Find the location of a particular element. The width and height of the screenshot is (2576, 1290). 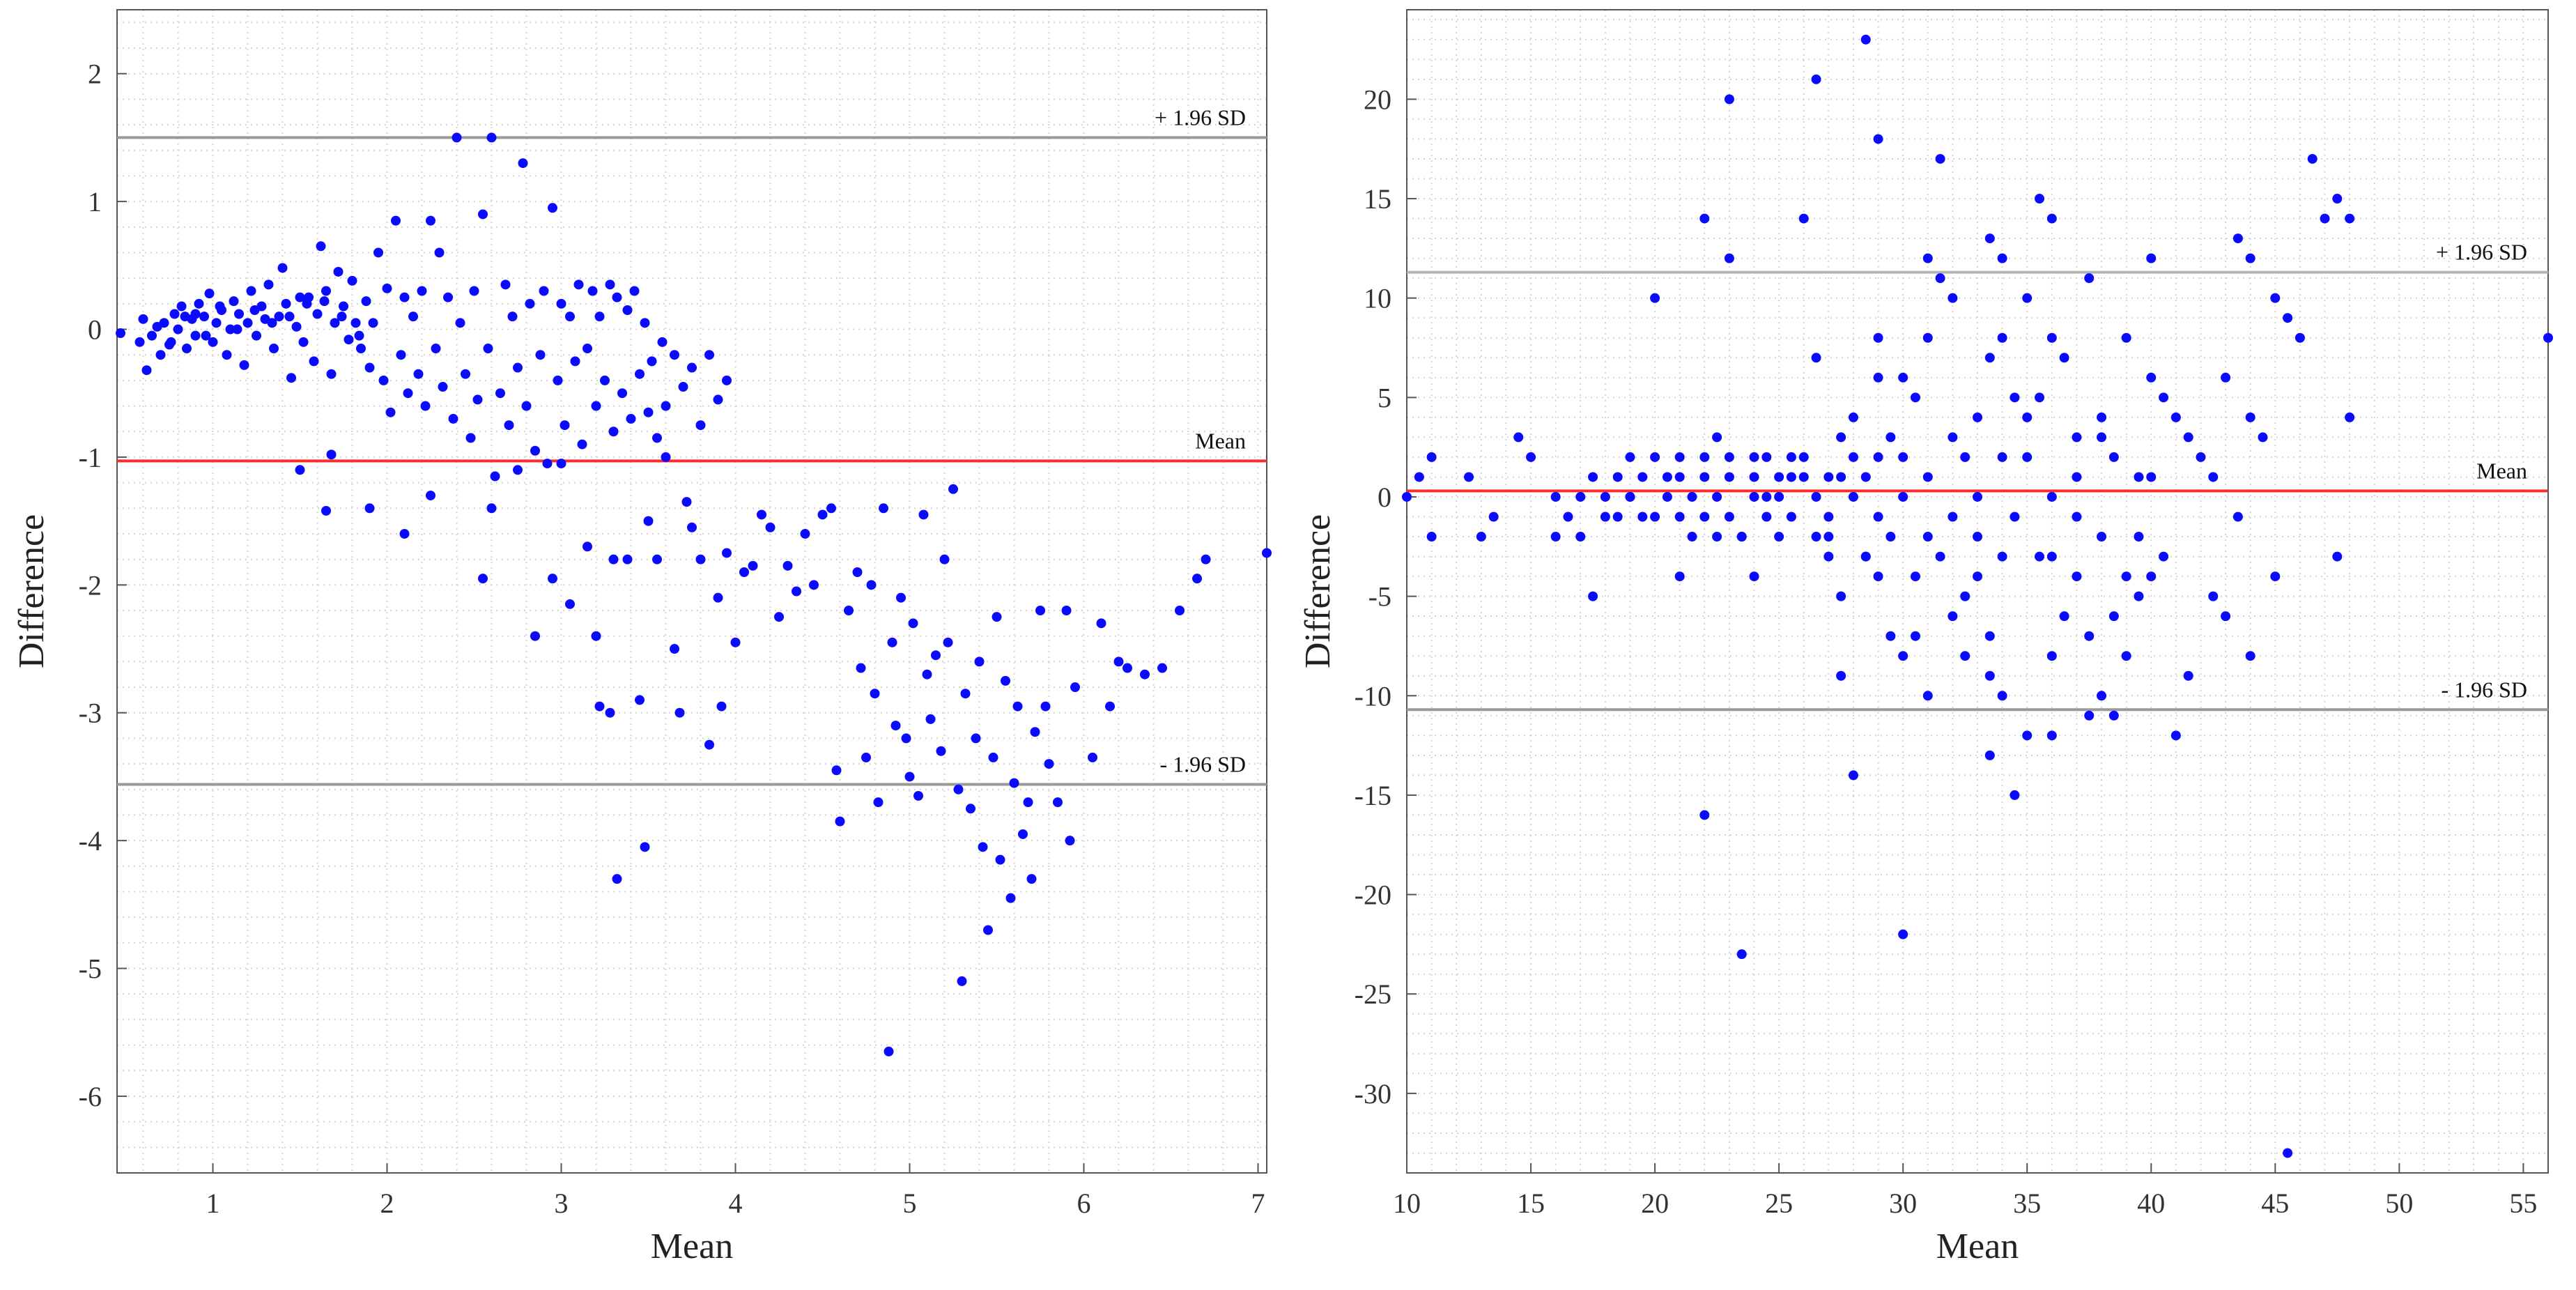

x-tick-label: 7 is located at coordinates (1258, 1203).